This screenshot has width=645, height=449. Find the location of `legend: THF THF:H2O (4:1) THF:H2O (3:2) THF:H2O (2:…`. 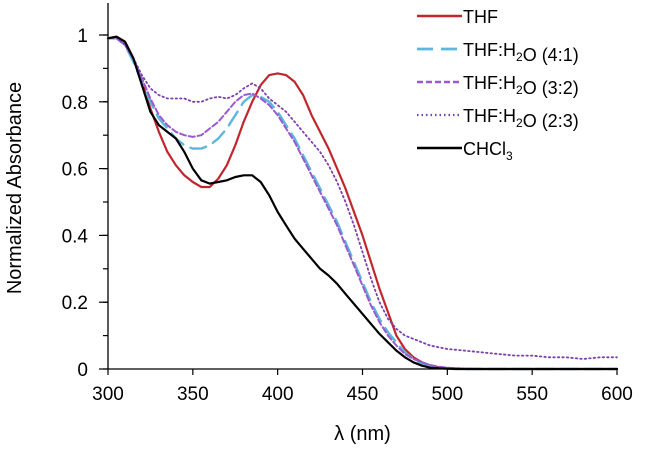

legend: THF THF:H2O (4:1) THF:H2O (3:2) THF:H2O (2:… is located at coordinates (498, 85).